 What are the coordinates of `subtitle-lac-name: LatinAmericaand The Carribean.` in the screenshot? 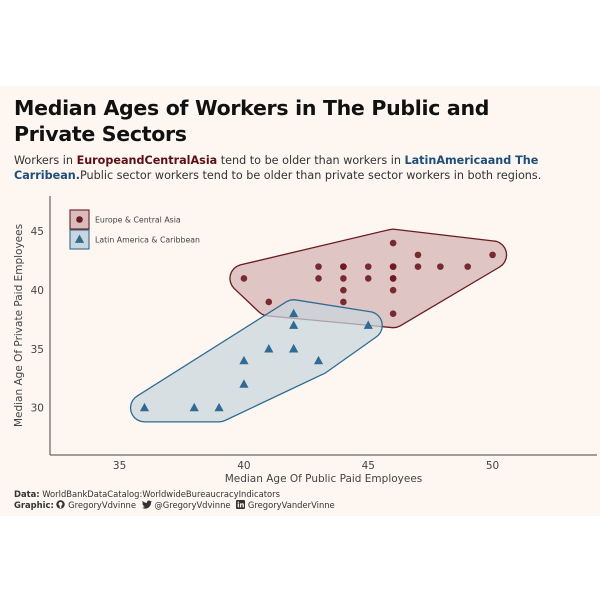 It's located at (276, 168).